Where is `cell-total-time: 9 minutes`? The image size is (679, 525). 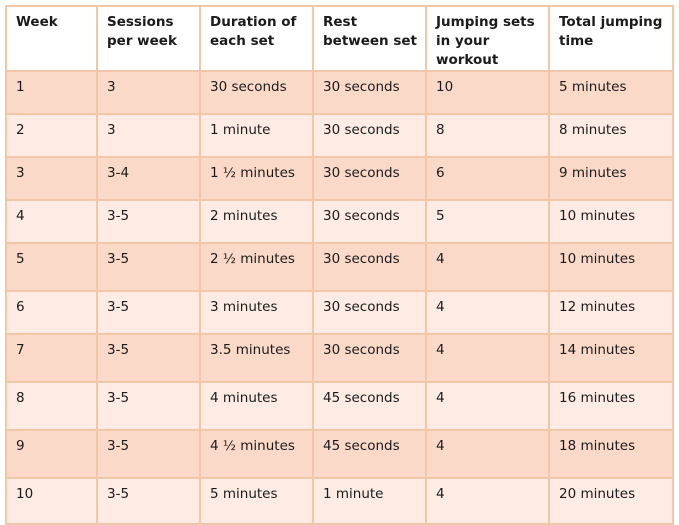 cell-total-time: 9 minutes is located at coordinates (611, 178).